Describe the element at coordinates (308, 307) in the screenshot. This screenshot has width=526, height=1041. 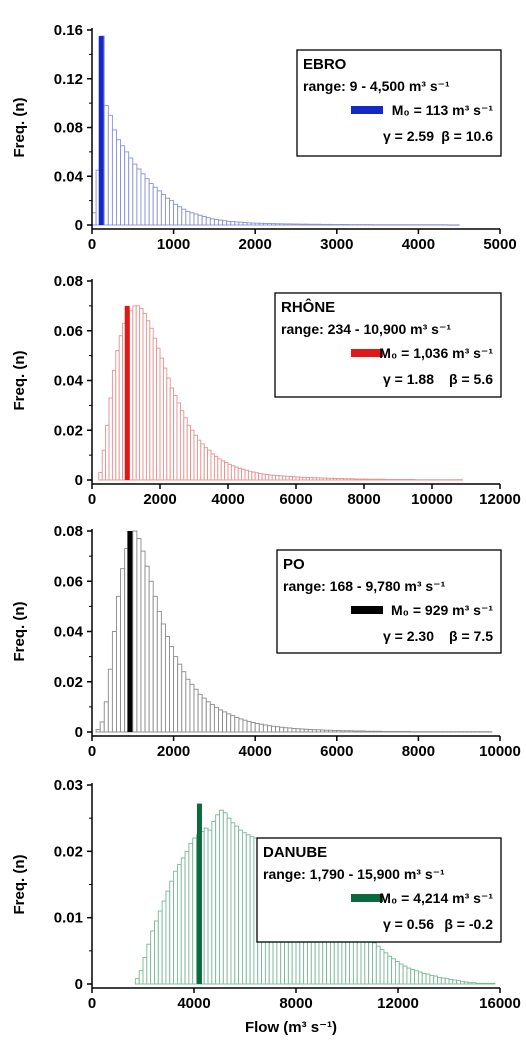
I see `legend-river-name: RHÔNE` at that location.